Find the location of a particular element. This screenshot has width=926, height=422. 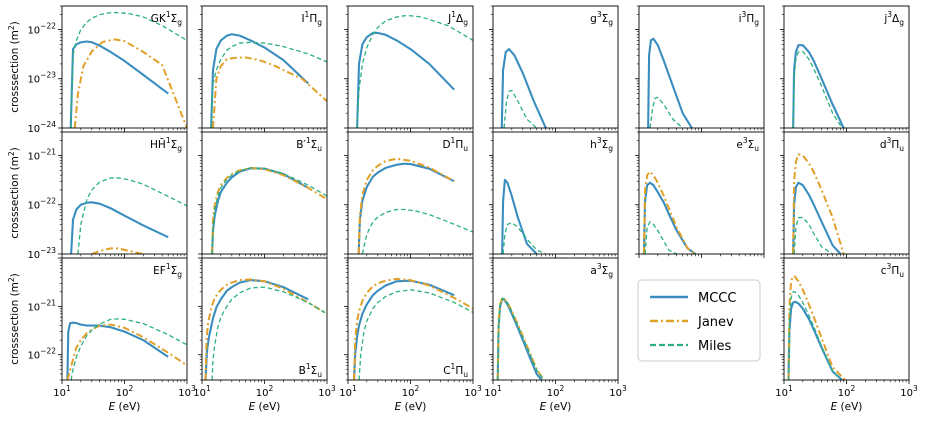

panel-15: 10¹ 10² 10³ E (eV) a3Σg is located at coordinates (555, 335).